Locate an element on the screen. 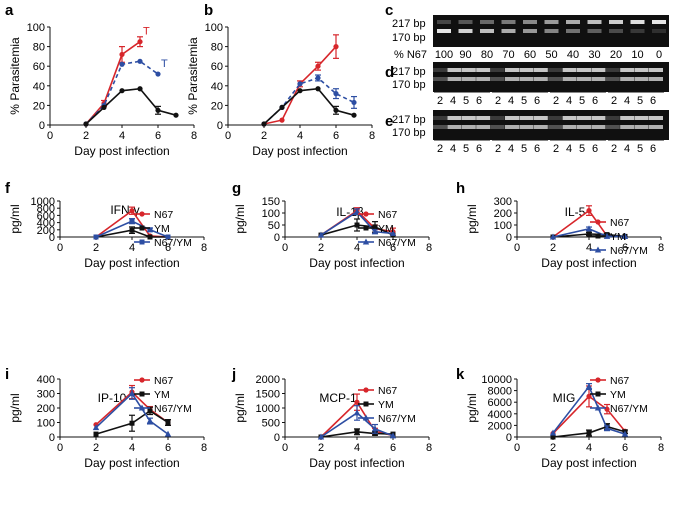  x-tick-label-b: 0 is located at coordinates (228, 136).